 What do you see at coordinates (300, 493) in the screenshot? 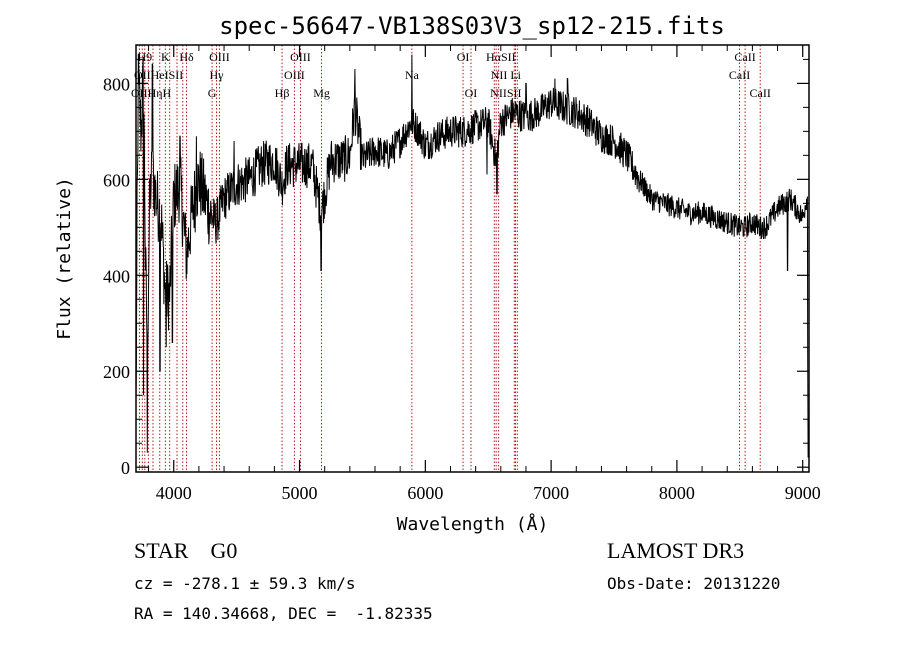
I see `x-tick-label: 5000` at bounding box center [300, 493].